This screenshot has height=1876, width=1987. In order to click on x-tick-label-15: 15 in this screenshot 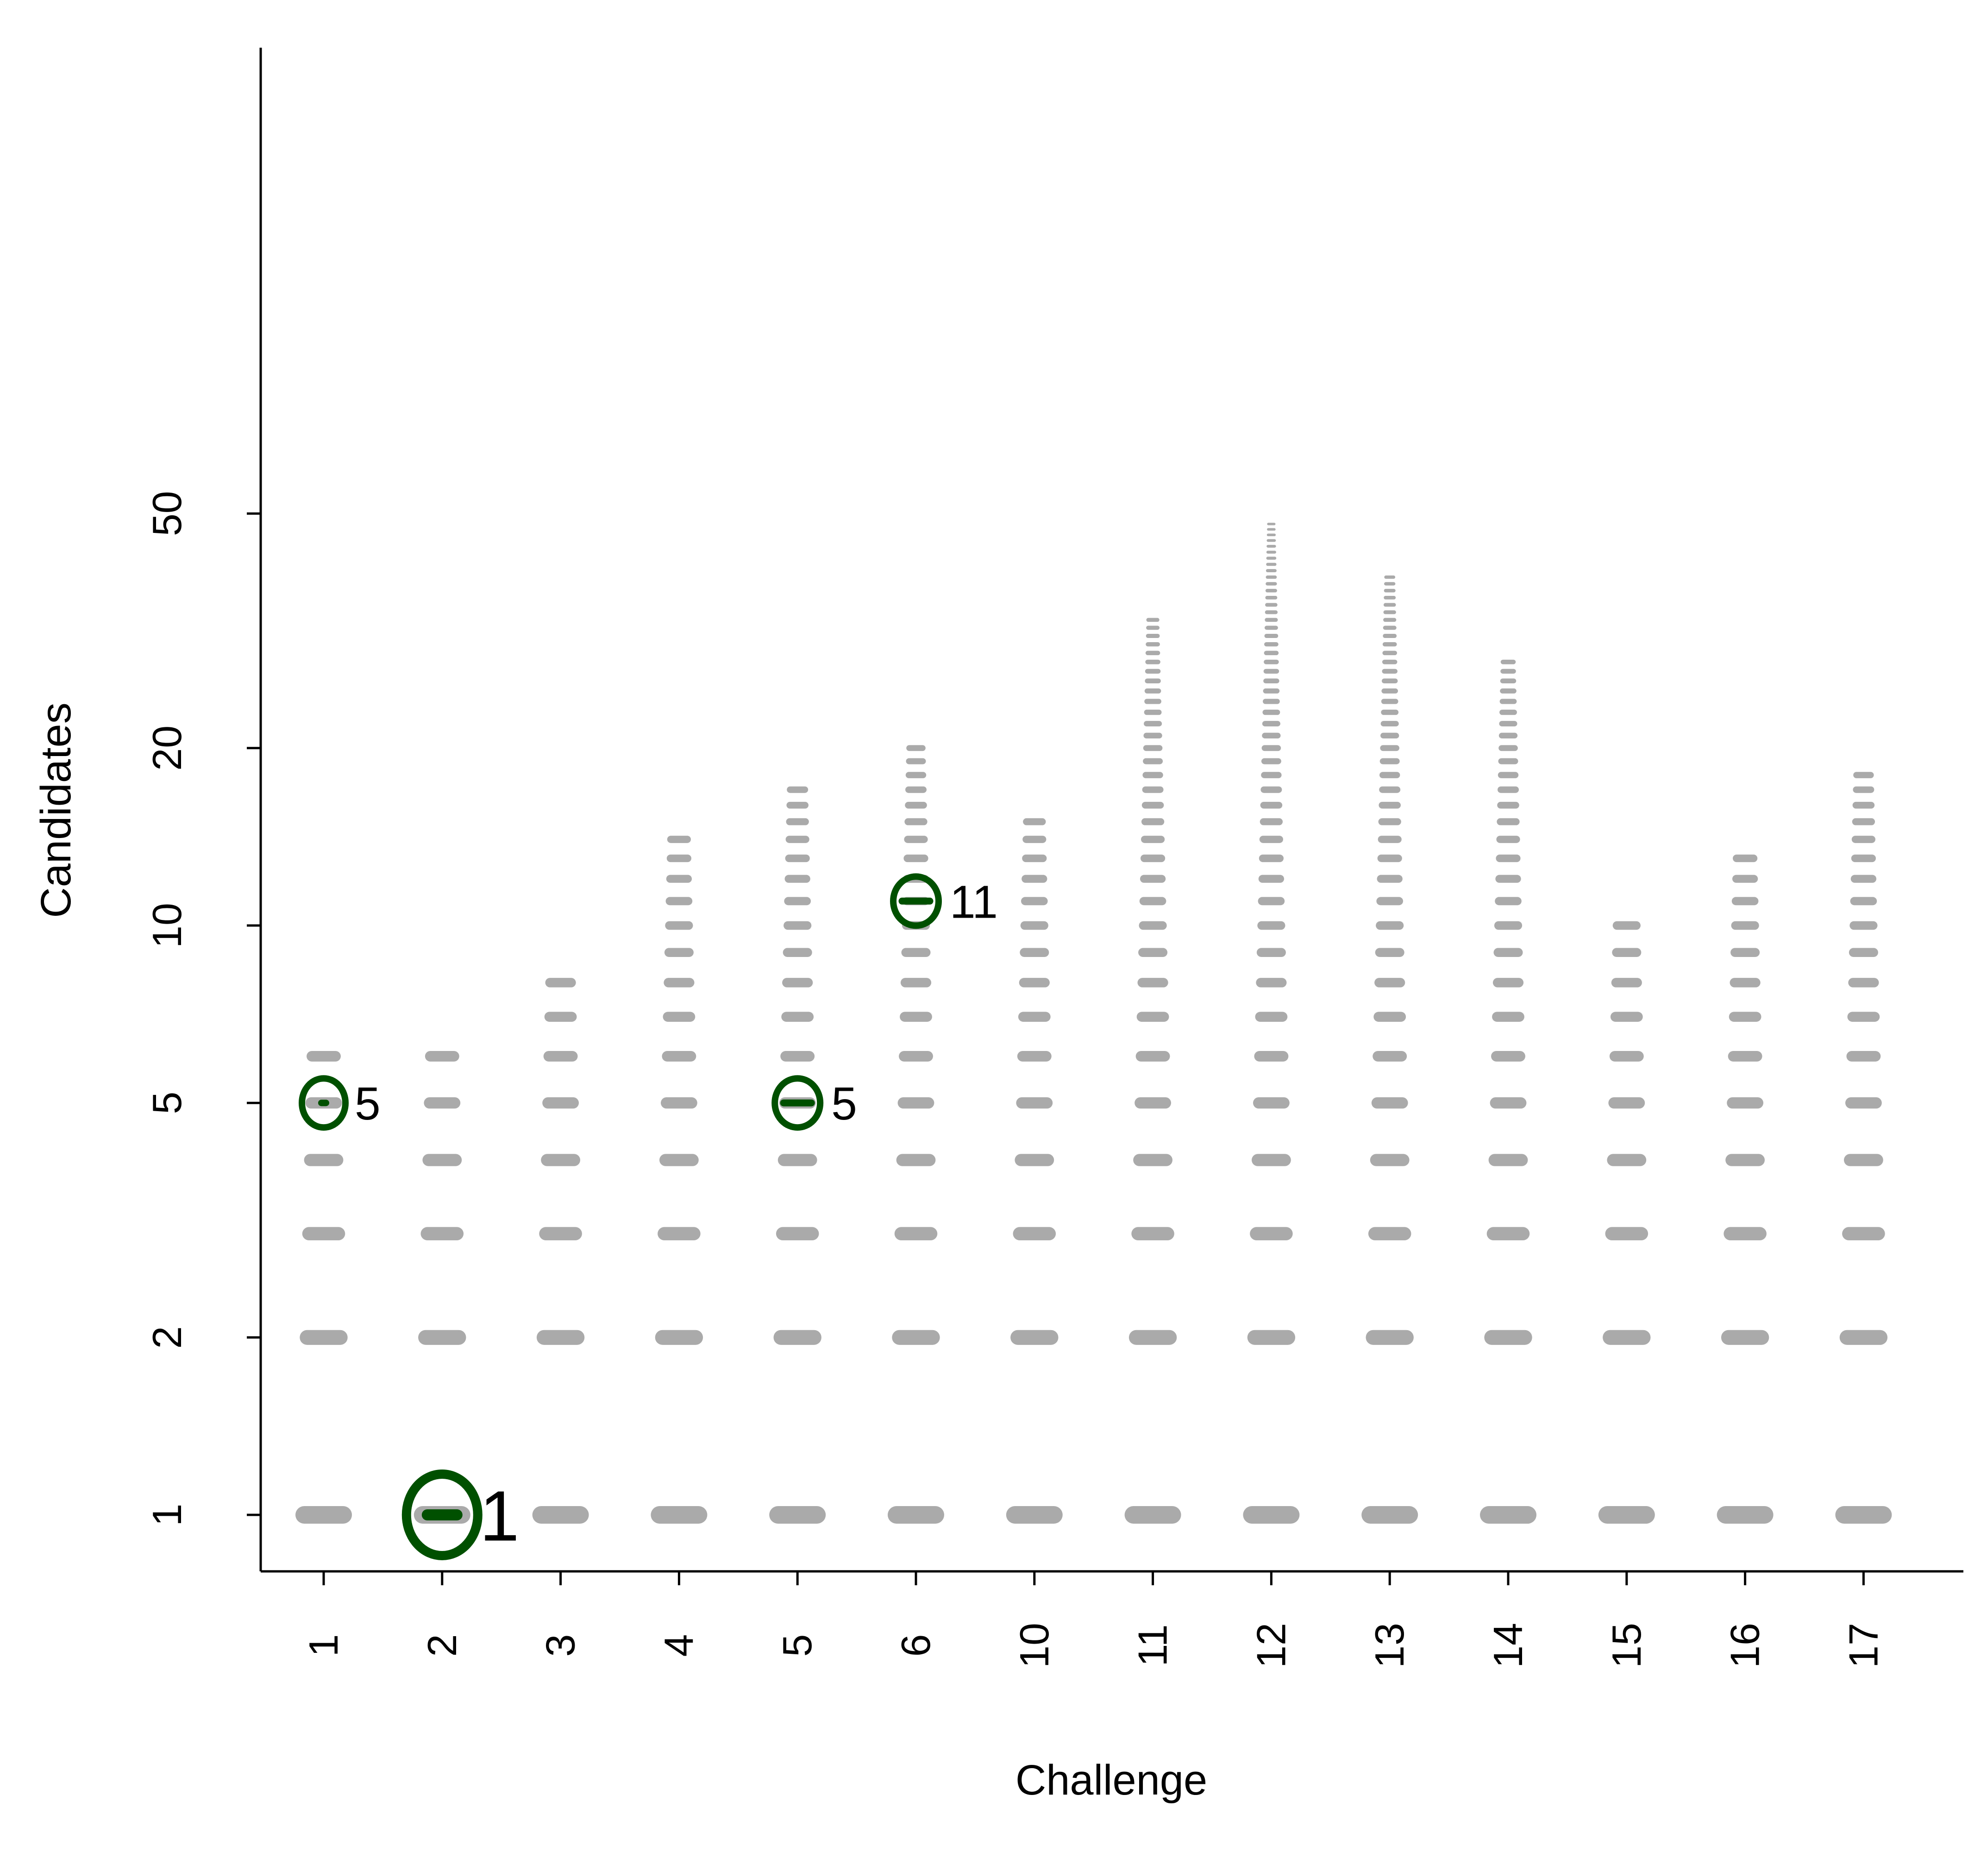, I will do `click(1626, 1645)`.